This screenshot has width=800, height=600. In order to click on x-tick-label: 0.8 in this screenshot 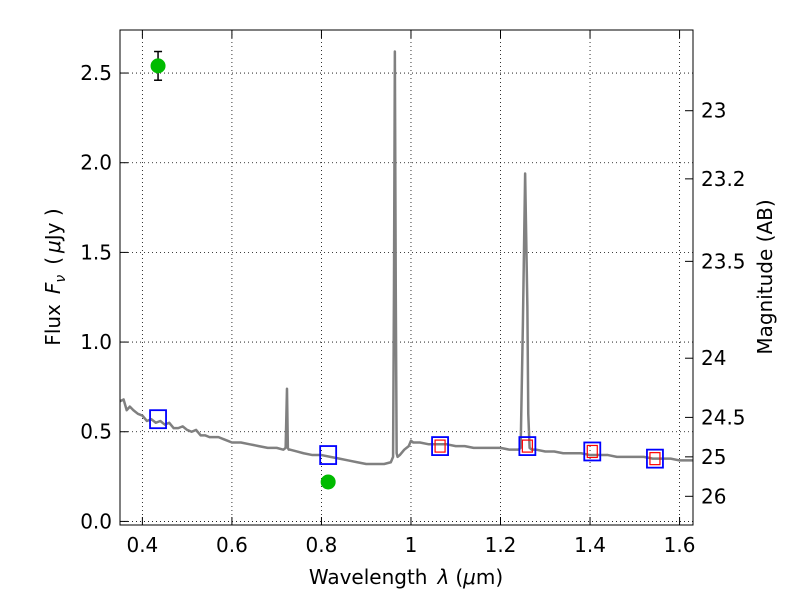, I will do `click(322, 545)`.